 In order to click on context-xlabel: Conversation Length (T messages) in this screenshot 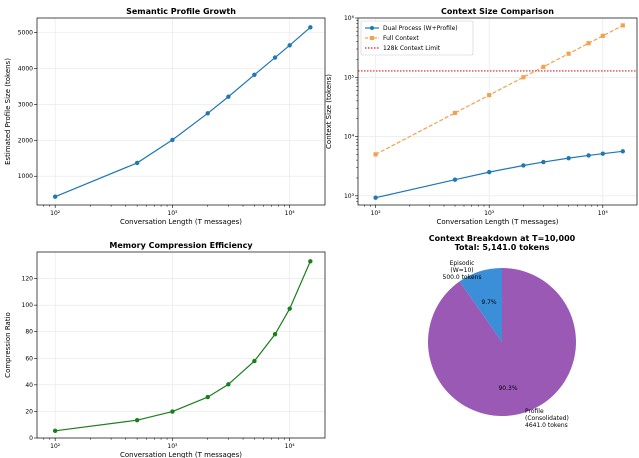, I will do `click(498, 222)`.